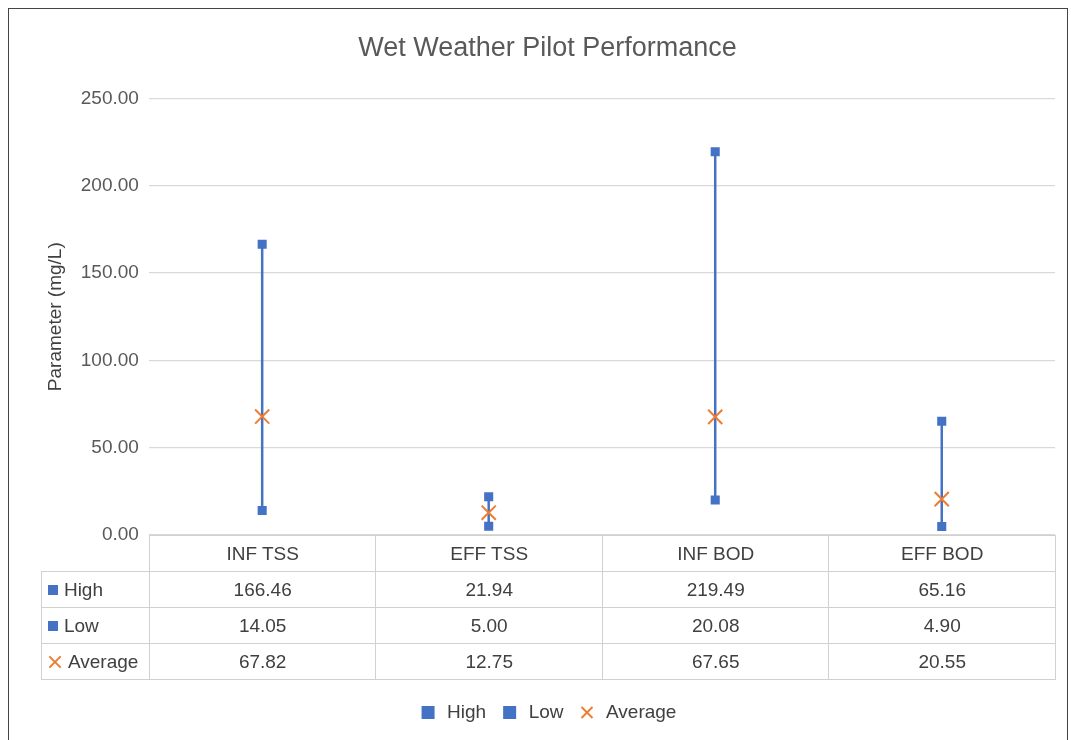  What do you see at coordinates (942, 589) in the screenshot?
I see `data-label: 65.16` at bounding box center [942, 589].